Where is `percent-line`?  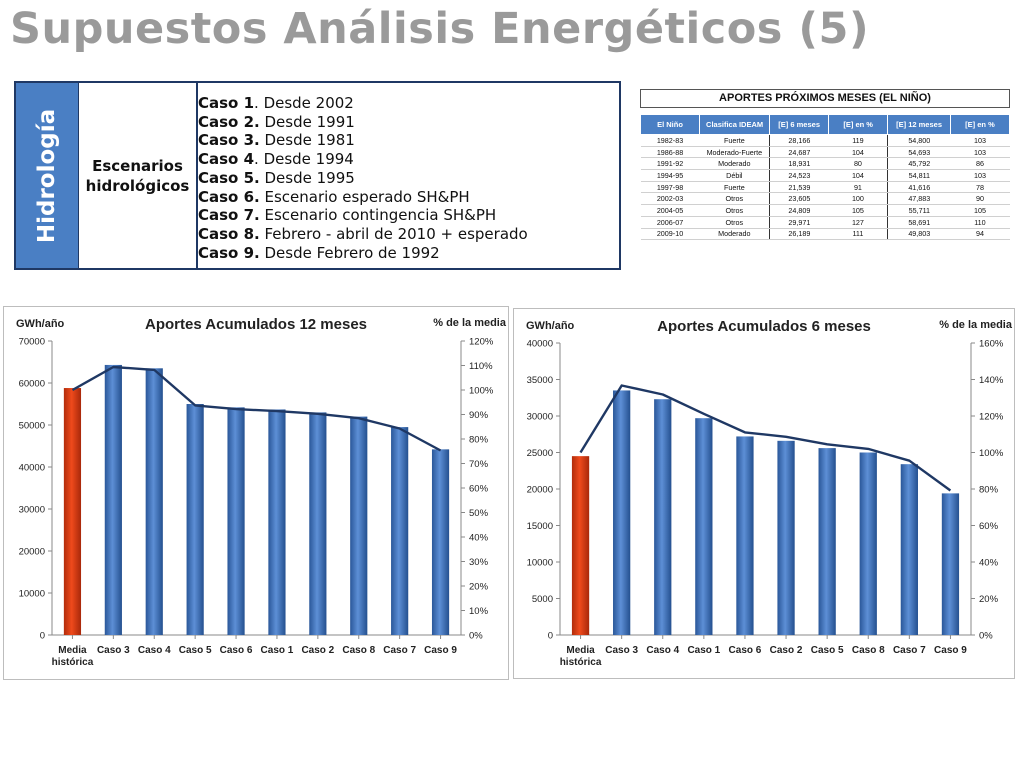 percent-line is located at coordinates (256, 408).